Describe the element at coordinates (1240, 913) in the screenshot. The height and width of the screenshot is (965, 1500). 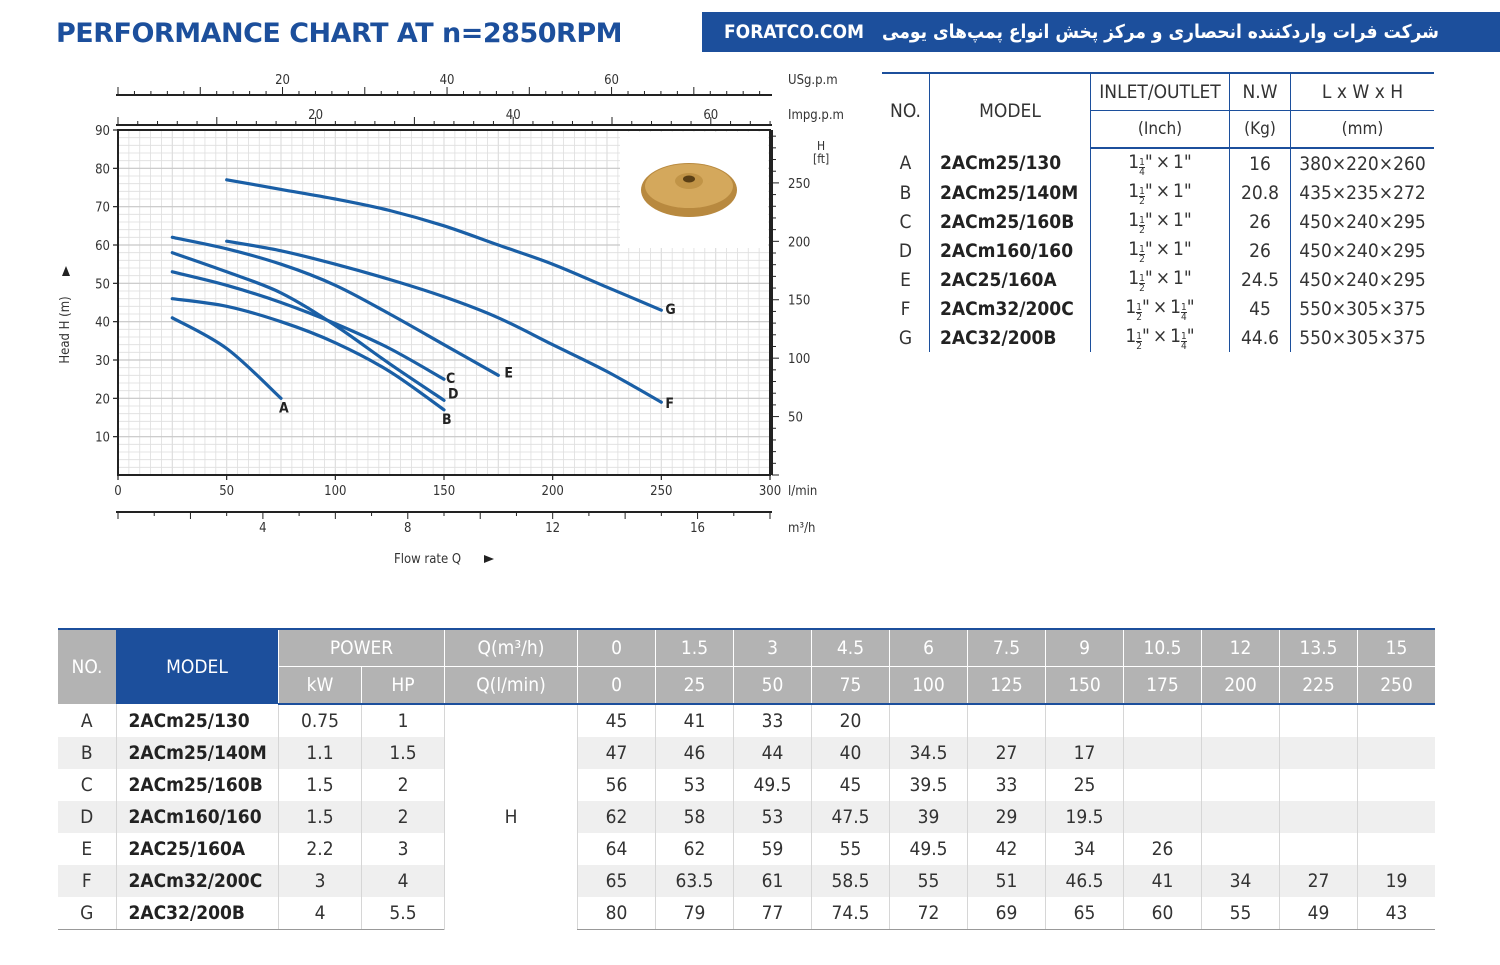
I see `perf-head-value: 55` at that location.